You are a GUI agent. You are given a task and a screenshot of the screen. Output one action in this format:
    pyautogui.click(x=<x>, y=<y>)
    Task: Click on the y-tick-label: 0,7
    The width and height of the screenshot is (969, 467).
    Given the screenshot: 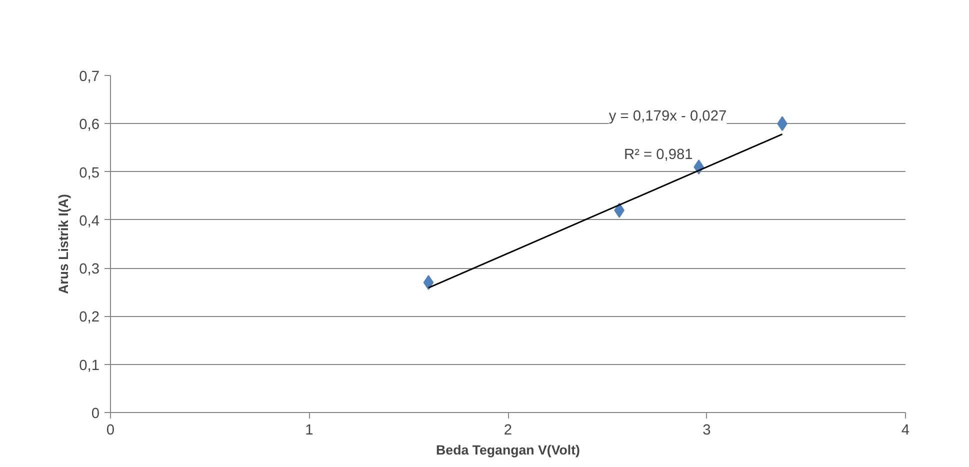 What is the action you would take?
    pyautogui.click(x=89, y=77)
    